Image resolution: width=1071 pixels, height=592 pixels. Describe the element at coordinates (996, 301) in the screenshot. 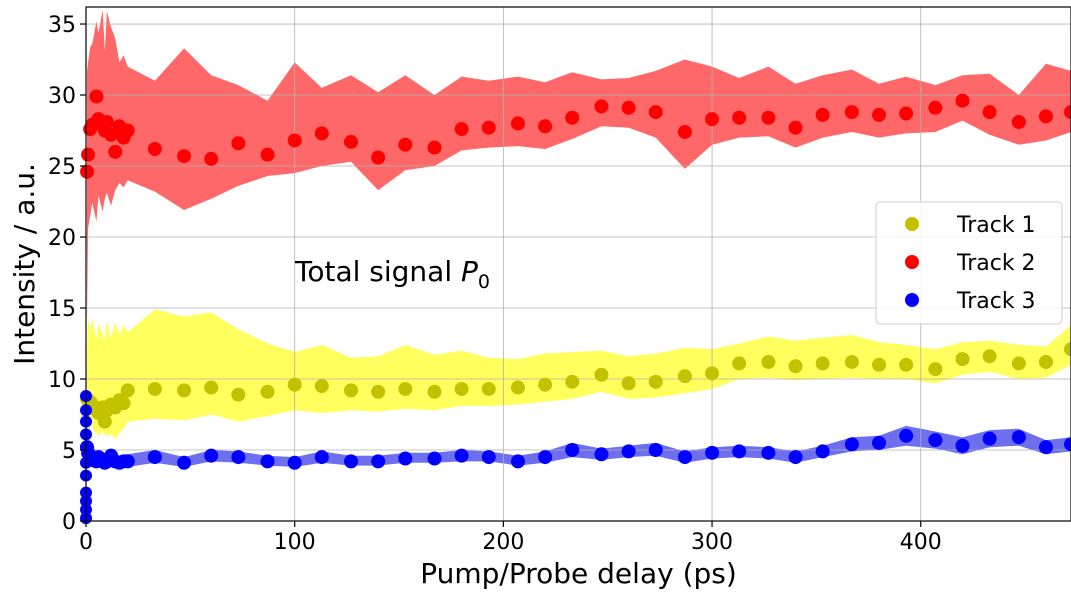

I see `legend-label-track-3: Track 3` at that location.